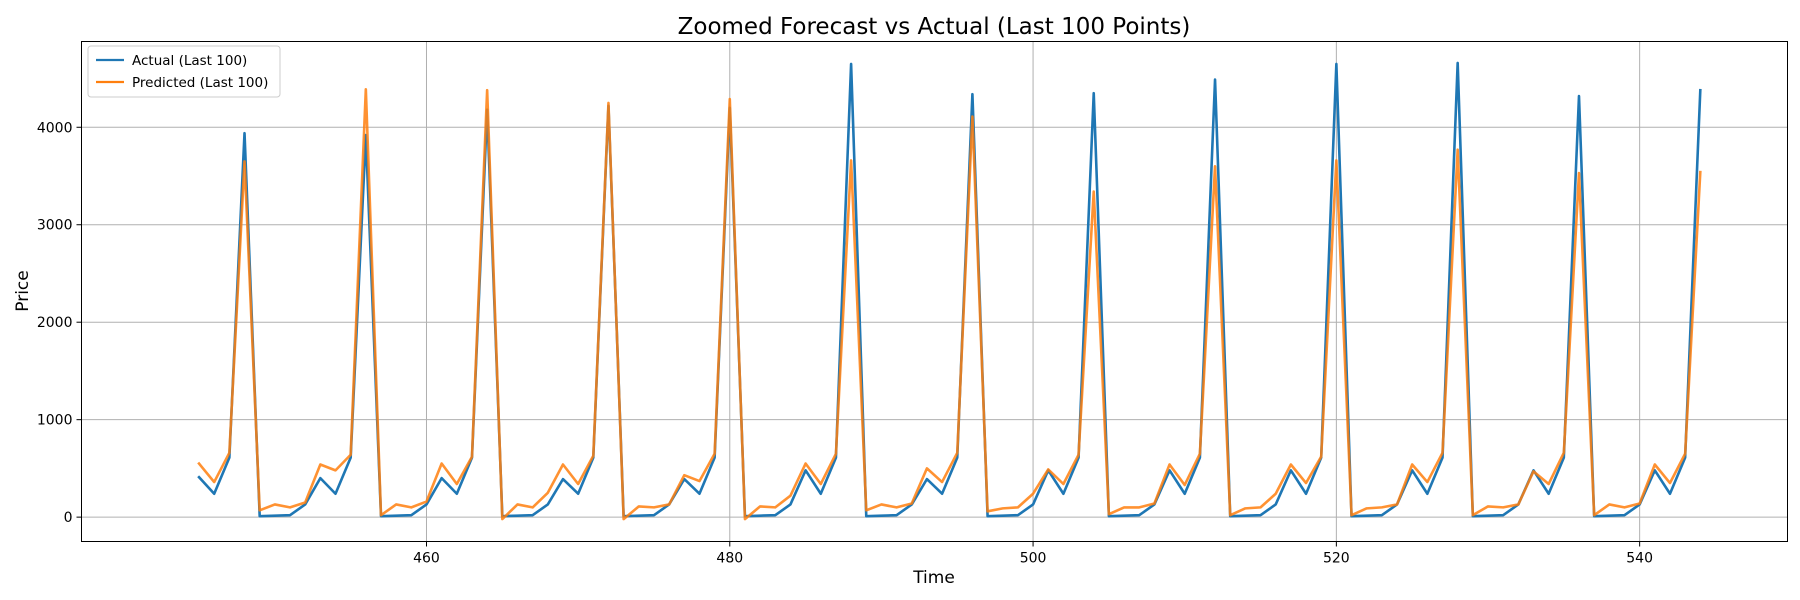 This screenshot has height=600, width=1800. Describe the element at coordinates (1336, 559) in the screenshot. I see `x-tick-label: 520` at that location.